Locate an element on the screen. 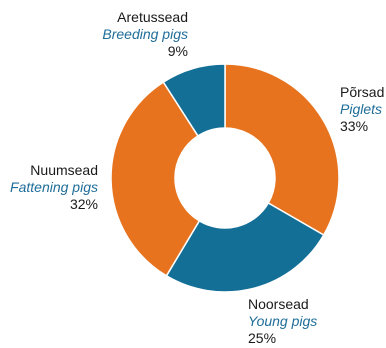 The height and width of the screenshot is (348, 386). label-fattening-pigs: Nuumsead Fattening pigs 32% is located at coordinates (54, 187).